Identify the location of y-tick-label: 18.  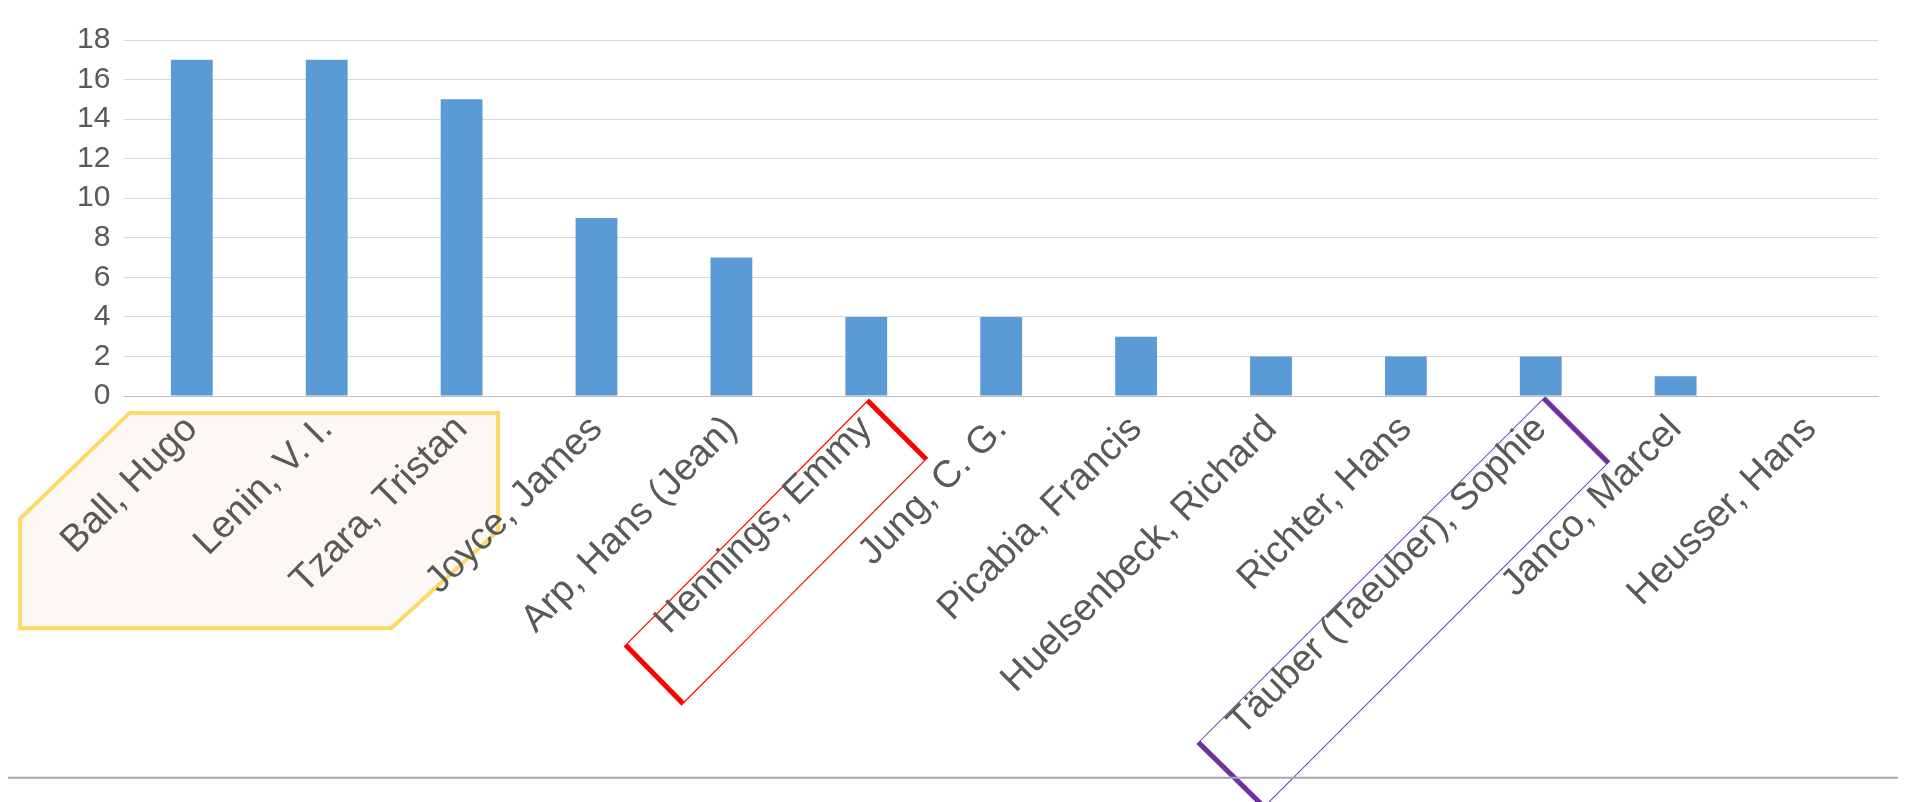
(93, 38).